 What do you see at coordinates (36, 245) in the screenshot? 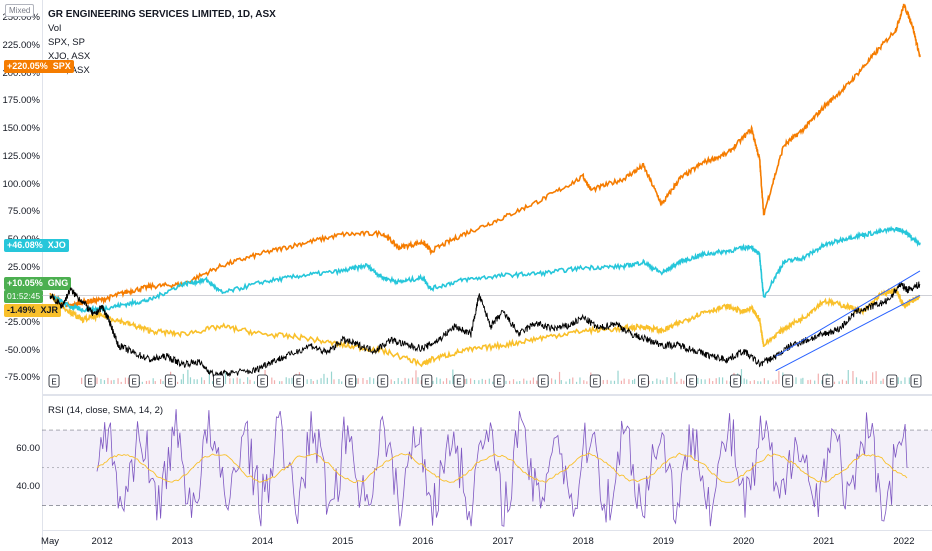
I see `xjo-price-tag: +46.08% XJO` at bounding box center [36, 245].